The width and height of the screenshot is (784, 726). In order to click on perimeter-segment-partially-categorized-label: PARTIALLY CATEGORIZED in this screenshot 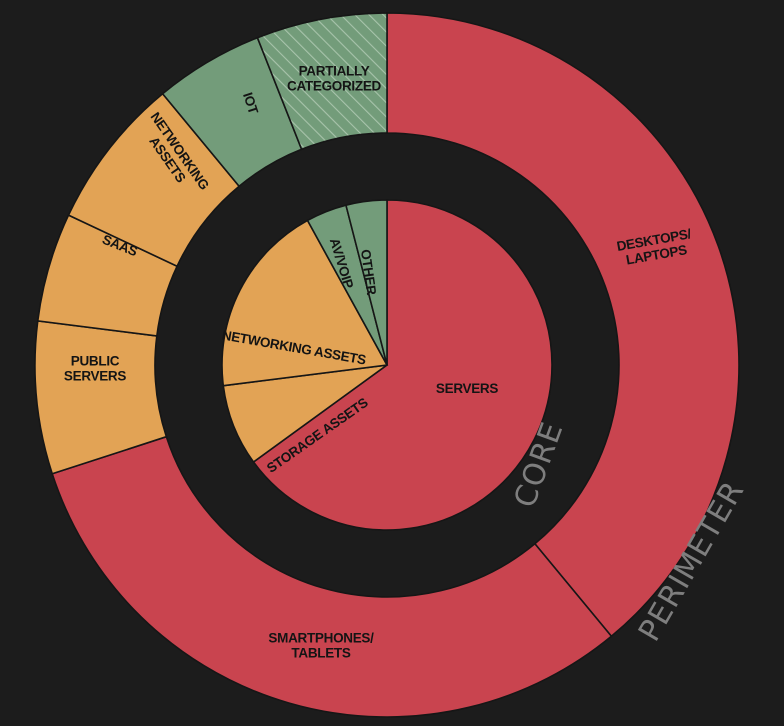, I will do `click(334, 79)`.